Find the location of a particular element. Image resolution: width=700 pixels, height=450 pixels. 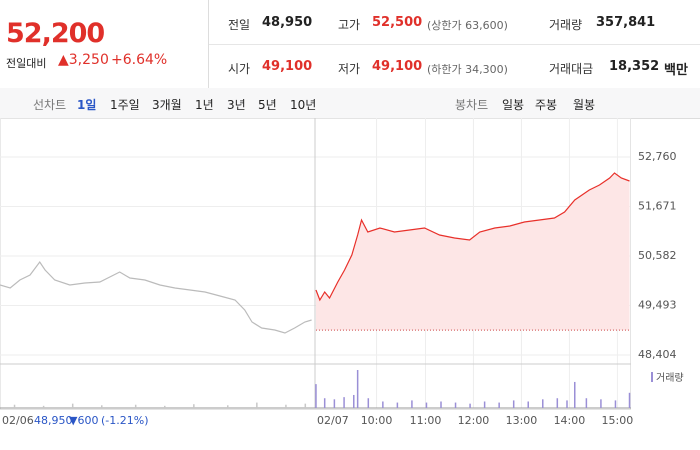

prev-close: 48,950 is located at coordinates (53, 420).